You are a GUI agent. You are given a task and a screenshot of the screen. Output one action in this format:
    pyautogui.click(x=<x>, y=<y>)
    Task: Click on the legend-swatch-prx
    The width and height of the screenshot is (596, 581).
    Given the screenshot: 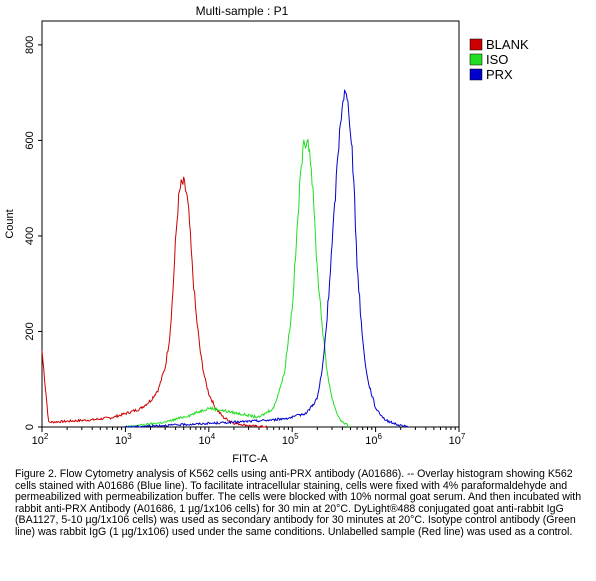 What is the action you would take?
    pyautogui.click(x=476, y=74)
    